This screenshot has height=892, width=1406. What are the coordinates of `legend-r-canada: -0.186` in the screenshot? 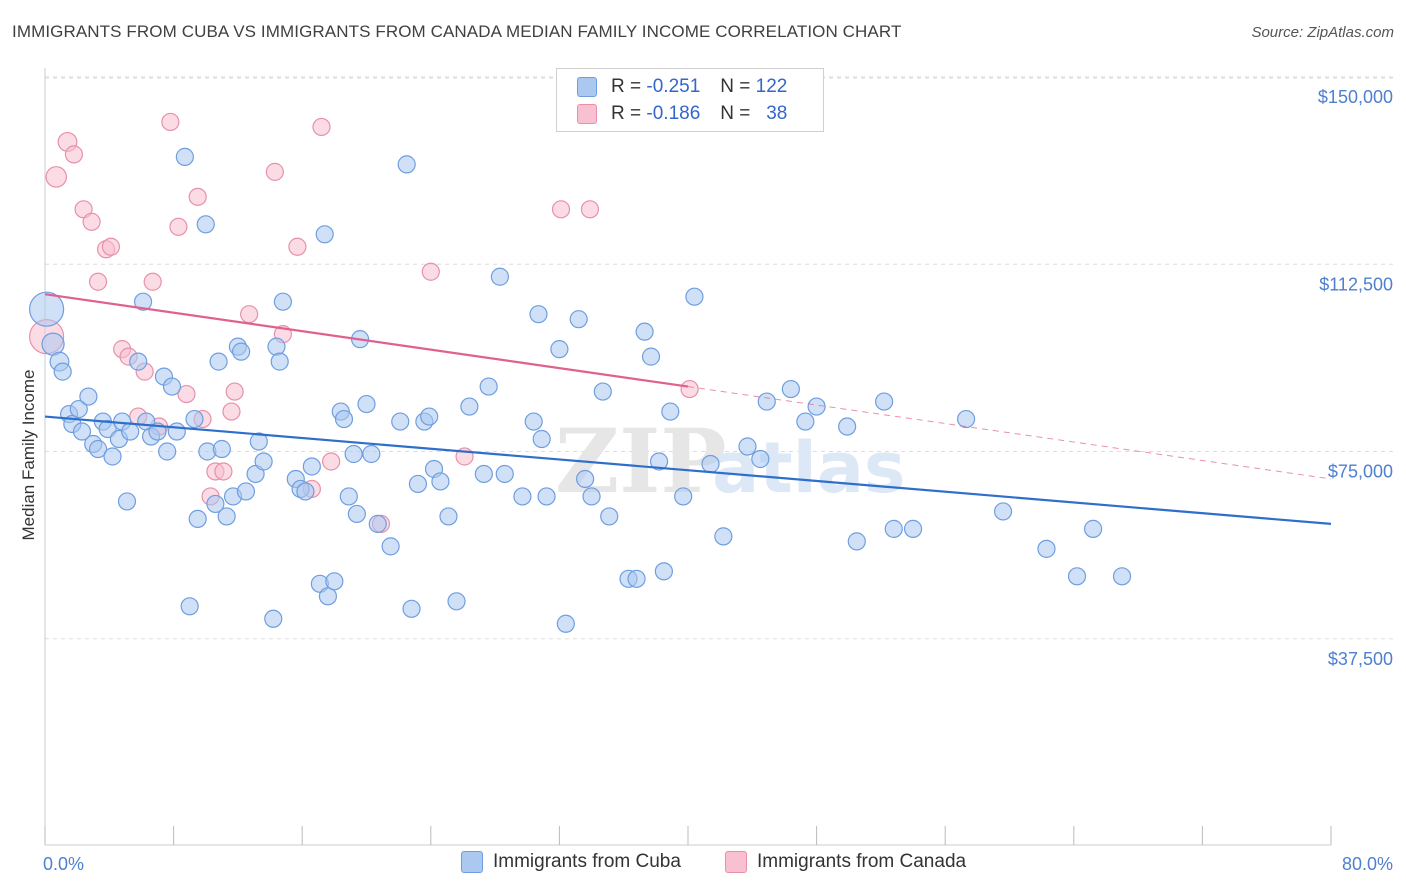 It's located at (673, 113).